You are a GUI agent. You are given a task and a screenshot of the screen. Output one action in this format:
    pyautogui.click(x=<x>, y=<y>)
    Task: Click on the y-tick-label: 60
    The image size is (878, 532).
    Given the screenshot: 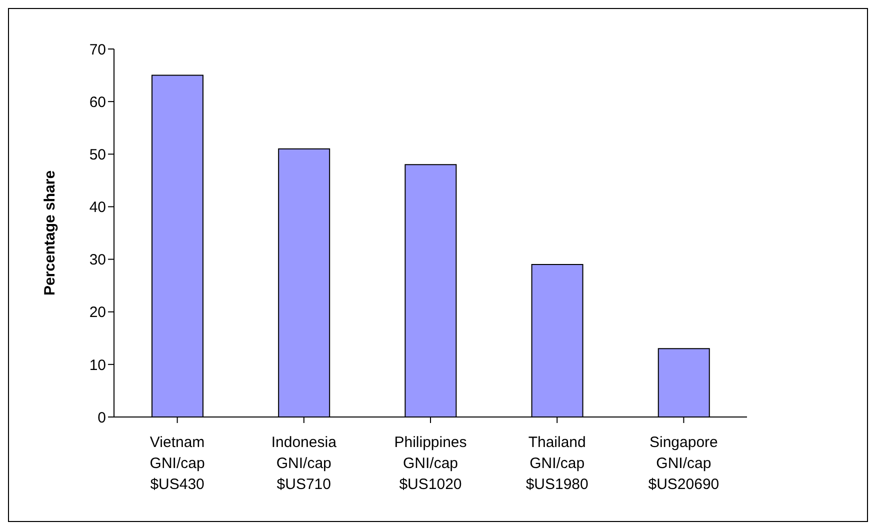 What is the action you would take?
    pyautogui.click(x=97, y=102)
    